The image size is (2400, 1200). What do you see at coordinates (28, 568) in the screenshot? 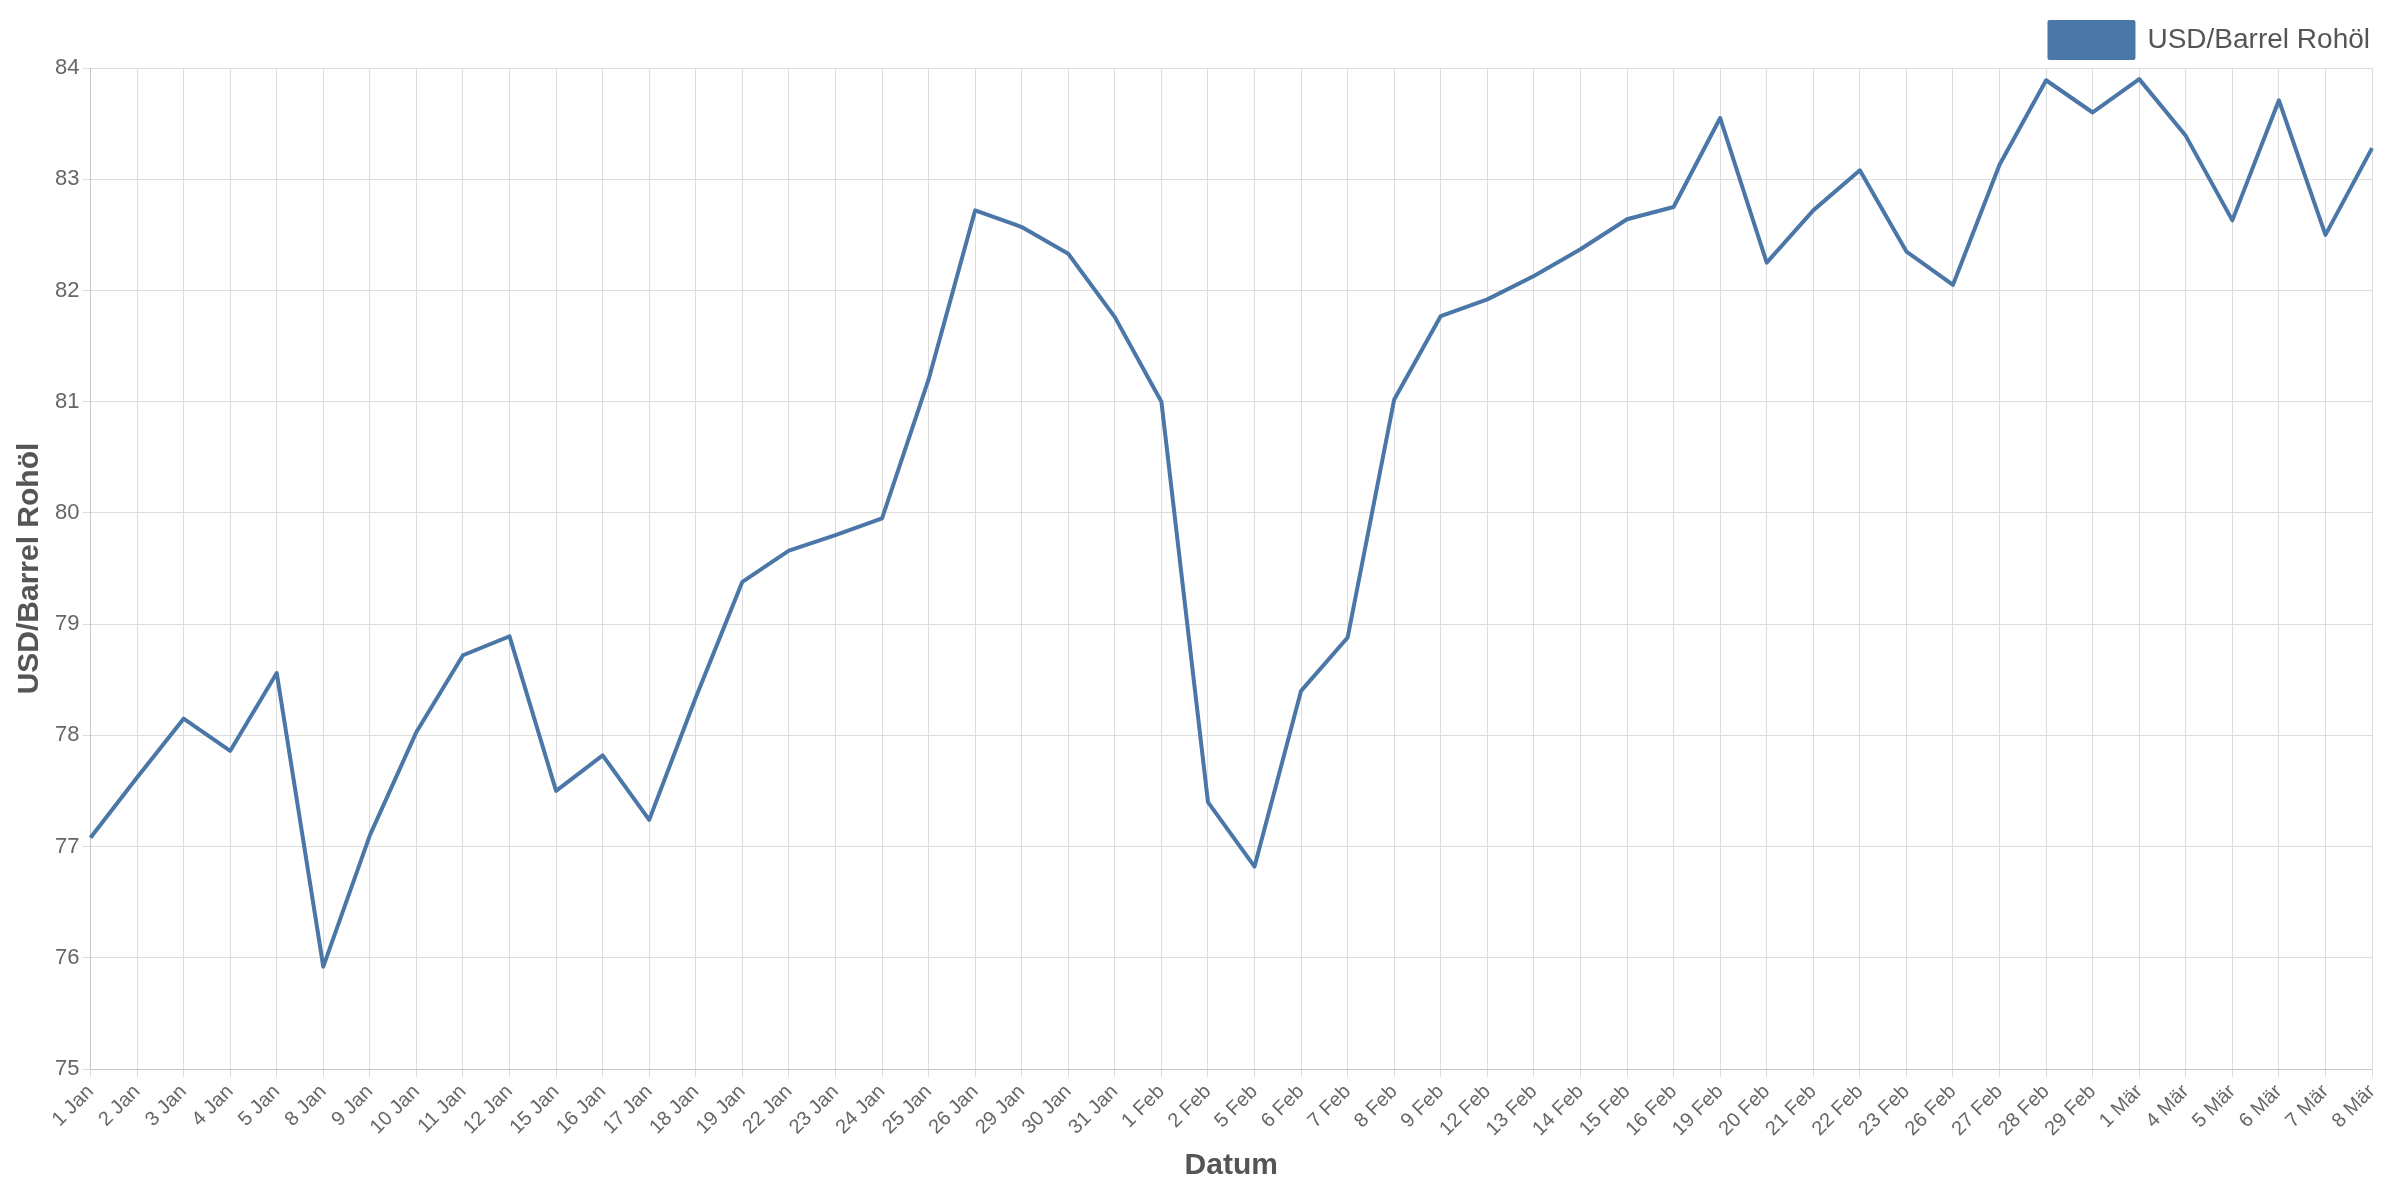
I see `y-axis-title: USD/Barrel Rohöl` at bounding box center [28, 568].